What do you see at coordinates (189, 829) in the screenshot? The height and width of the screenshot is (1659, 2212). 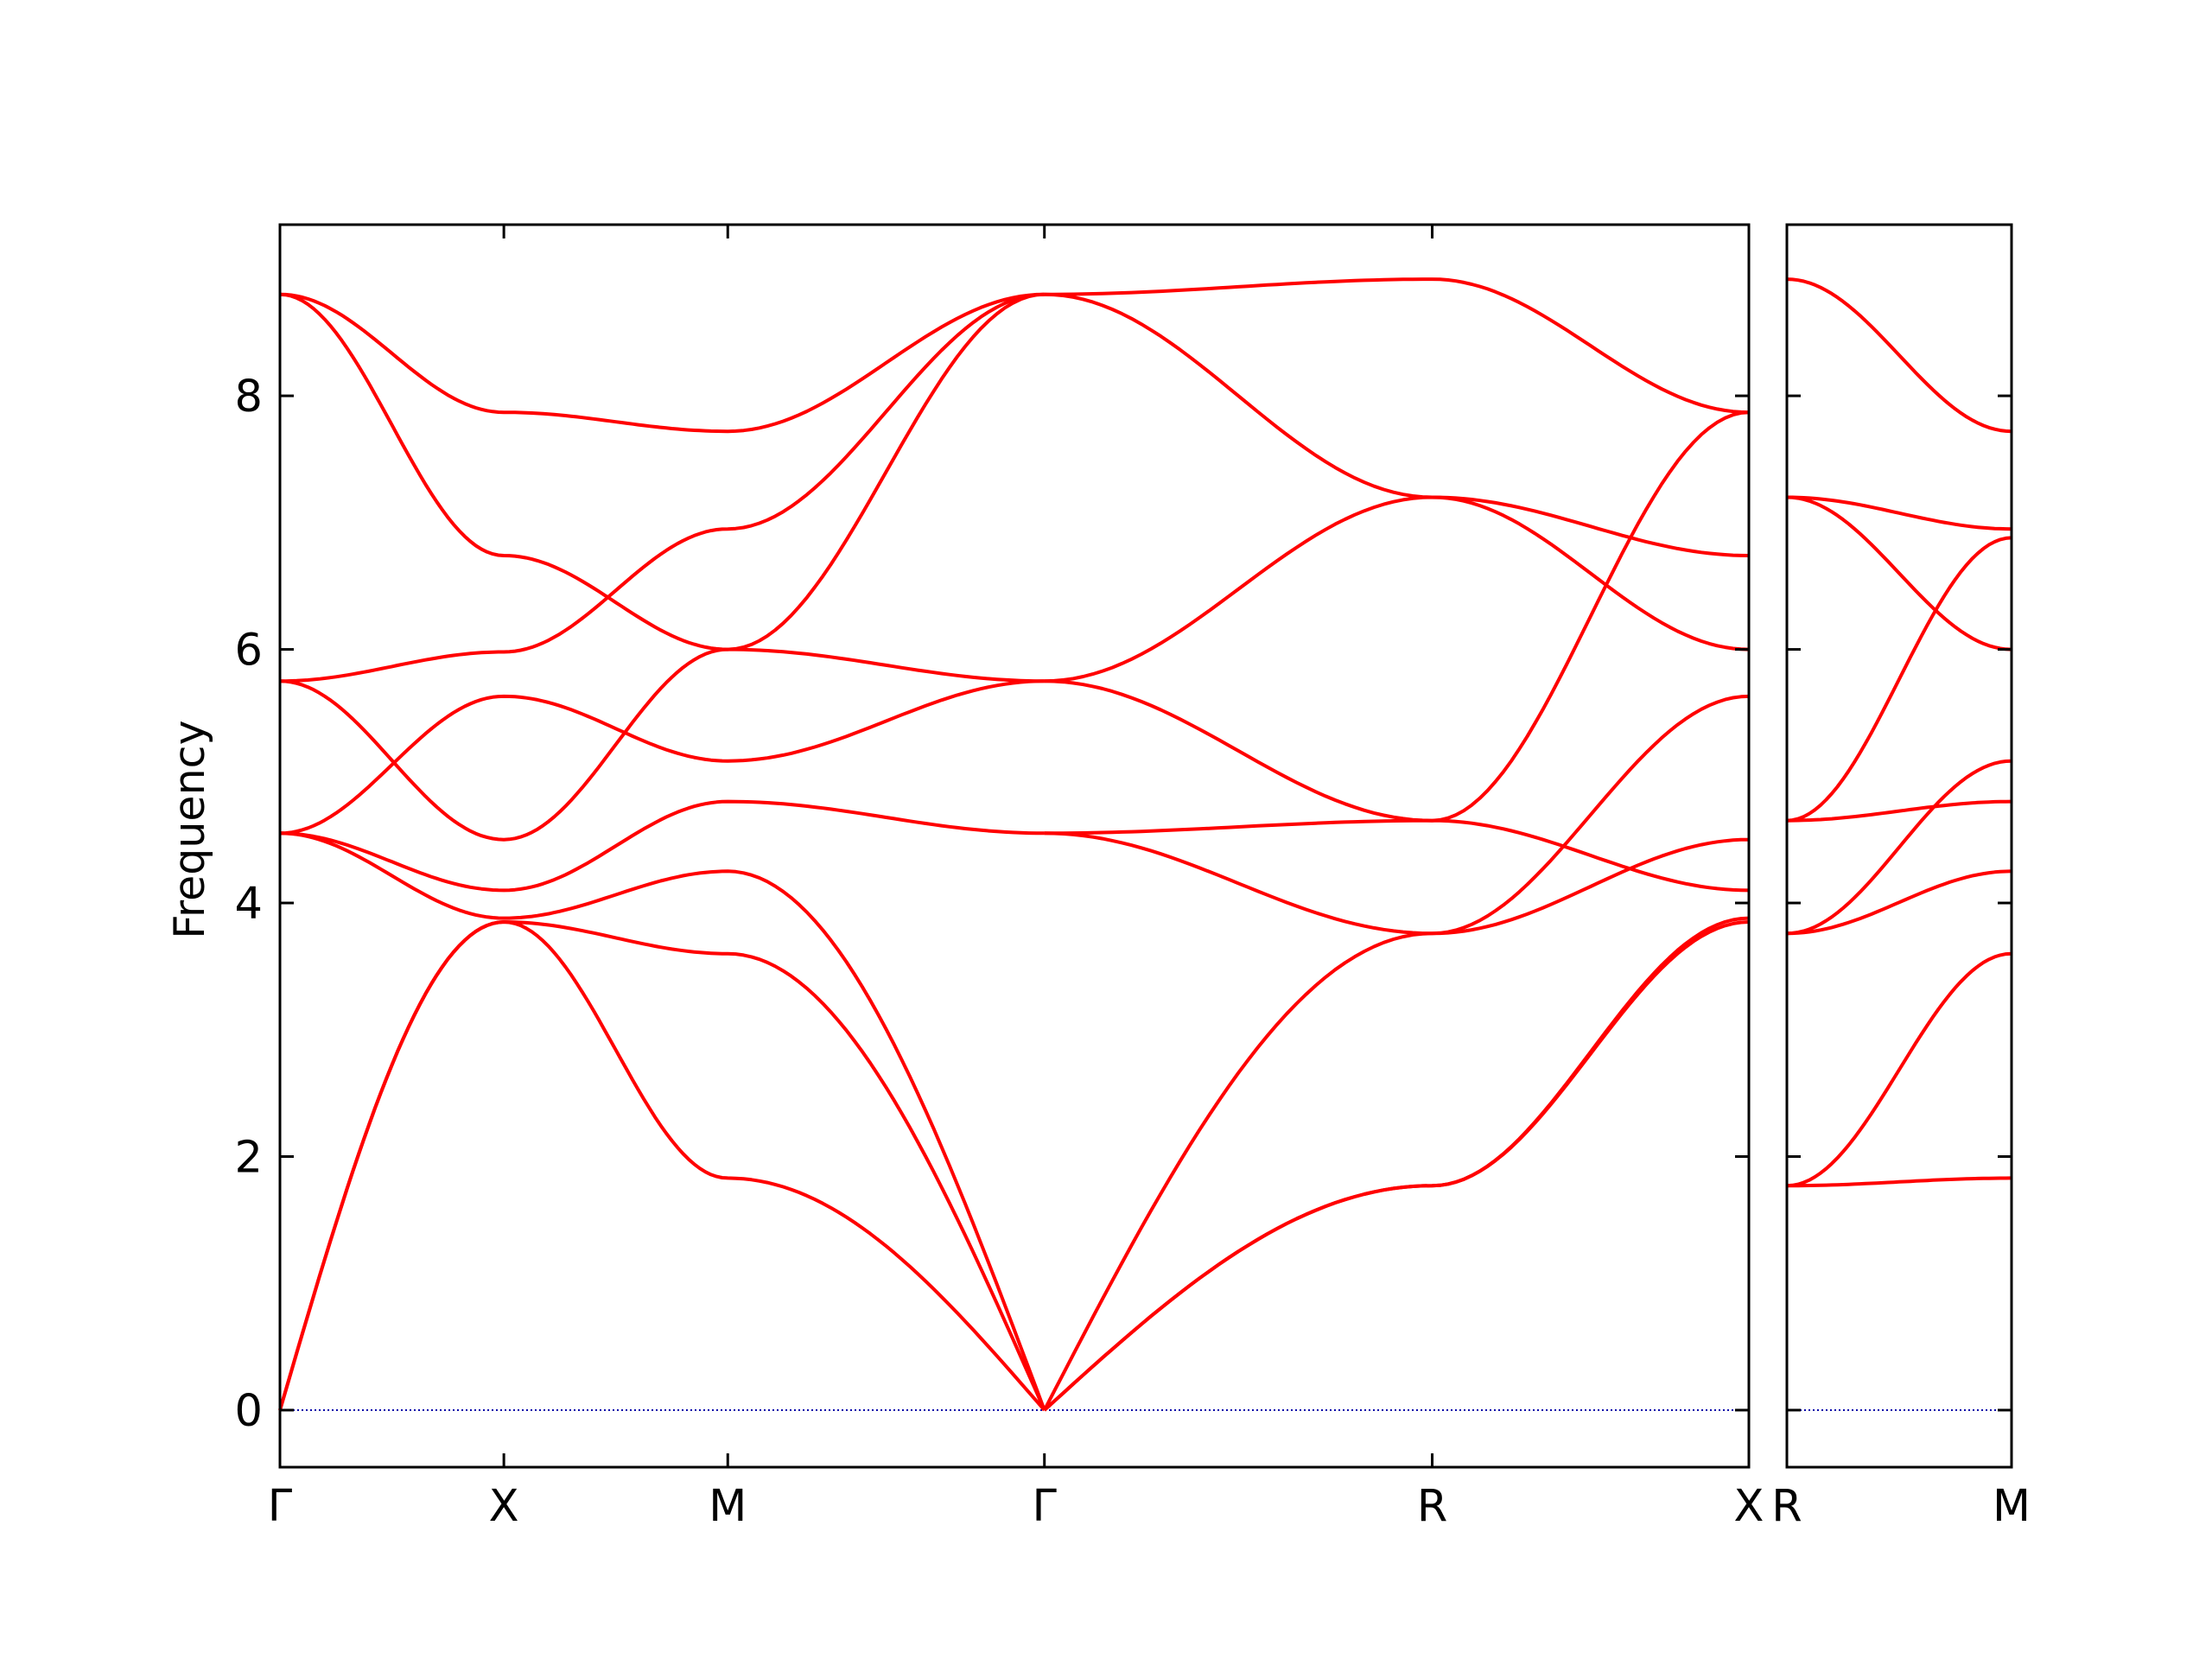 I see `y-axis-label: Frequency` at bounding box center [189, 829].